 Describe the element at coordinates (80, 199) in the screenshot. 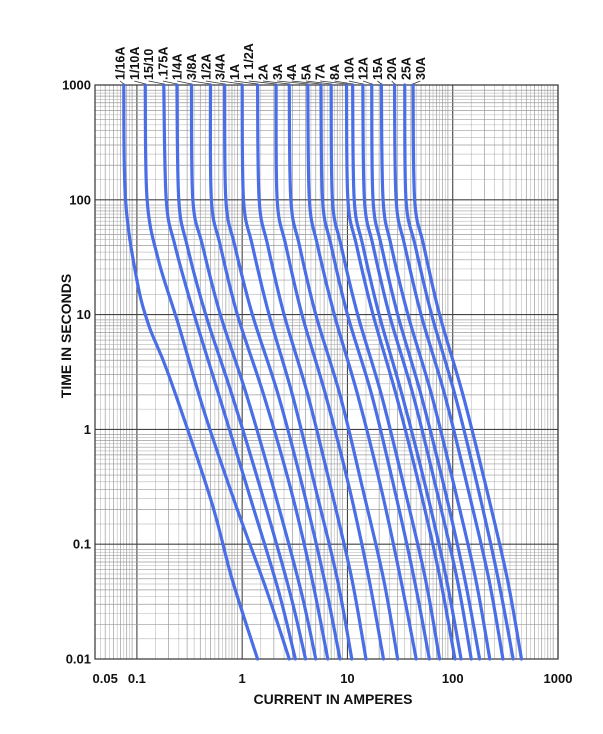

I see `y-tick-label: 100` at that location.